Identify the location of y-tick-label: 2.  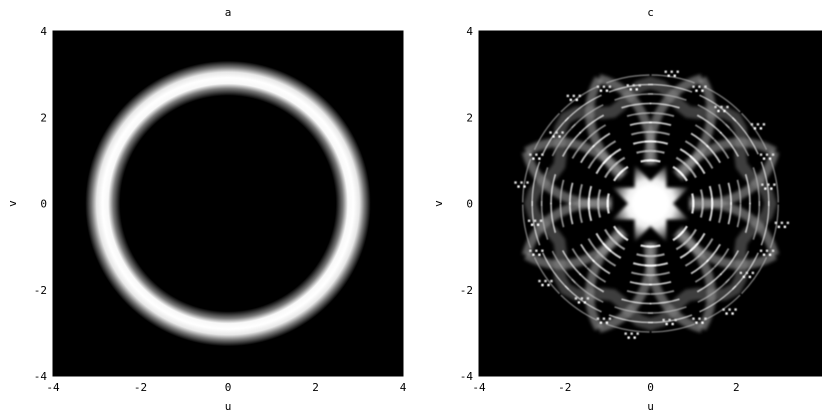
(469, 117).